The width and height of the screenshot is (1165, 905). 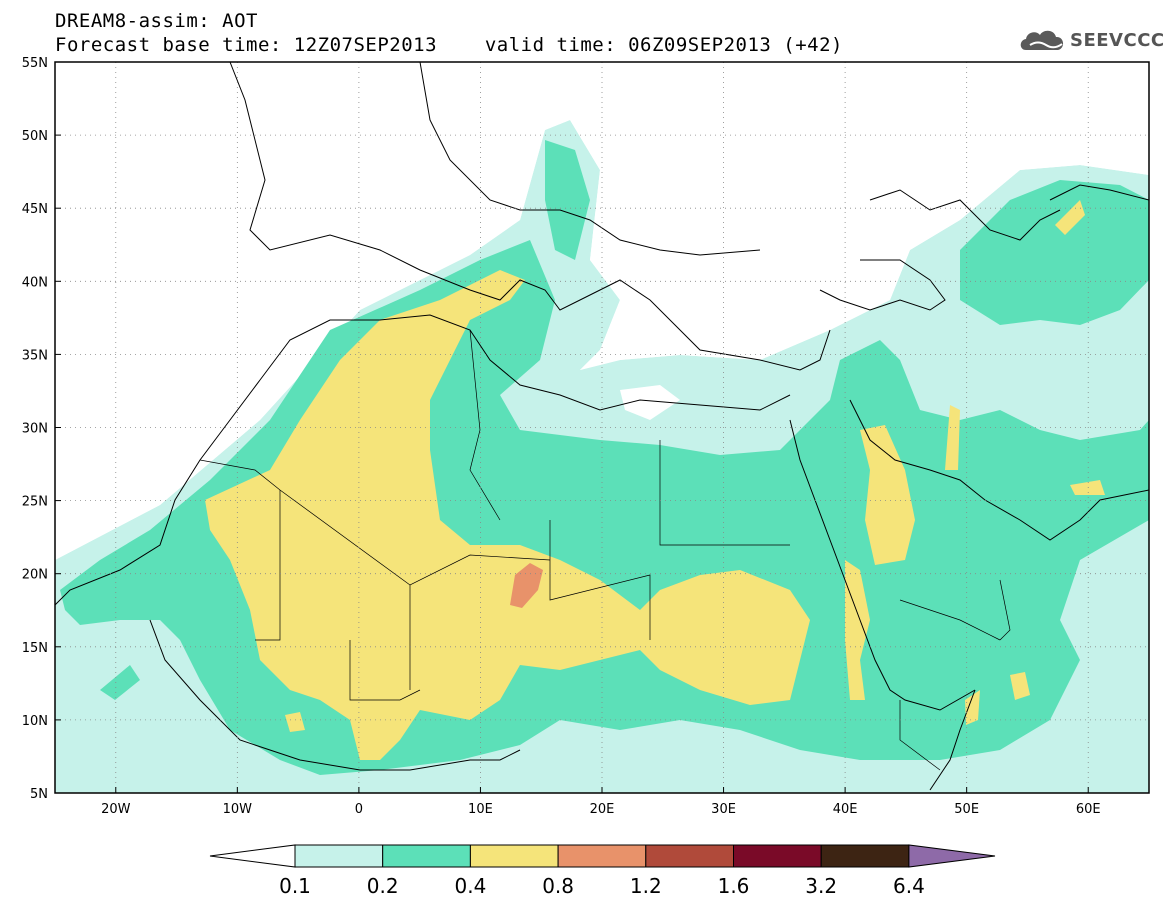 I want to click on lat-label: 45N, so click(x=35, y=209).